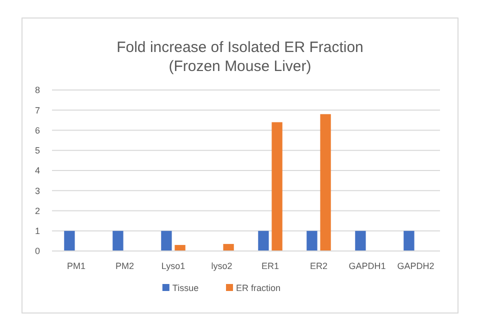  I want to click on x-tick-label: PM1, so click(76, 266).